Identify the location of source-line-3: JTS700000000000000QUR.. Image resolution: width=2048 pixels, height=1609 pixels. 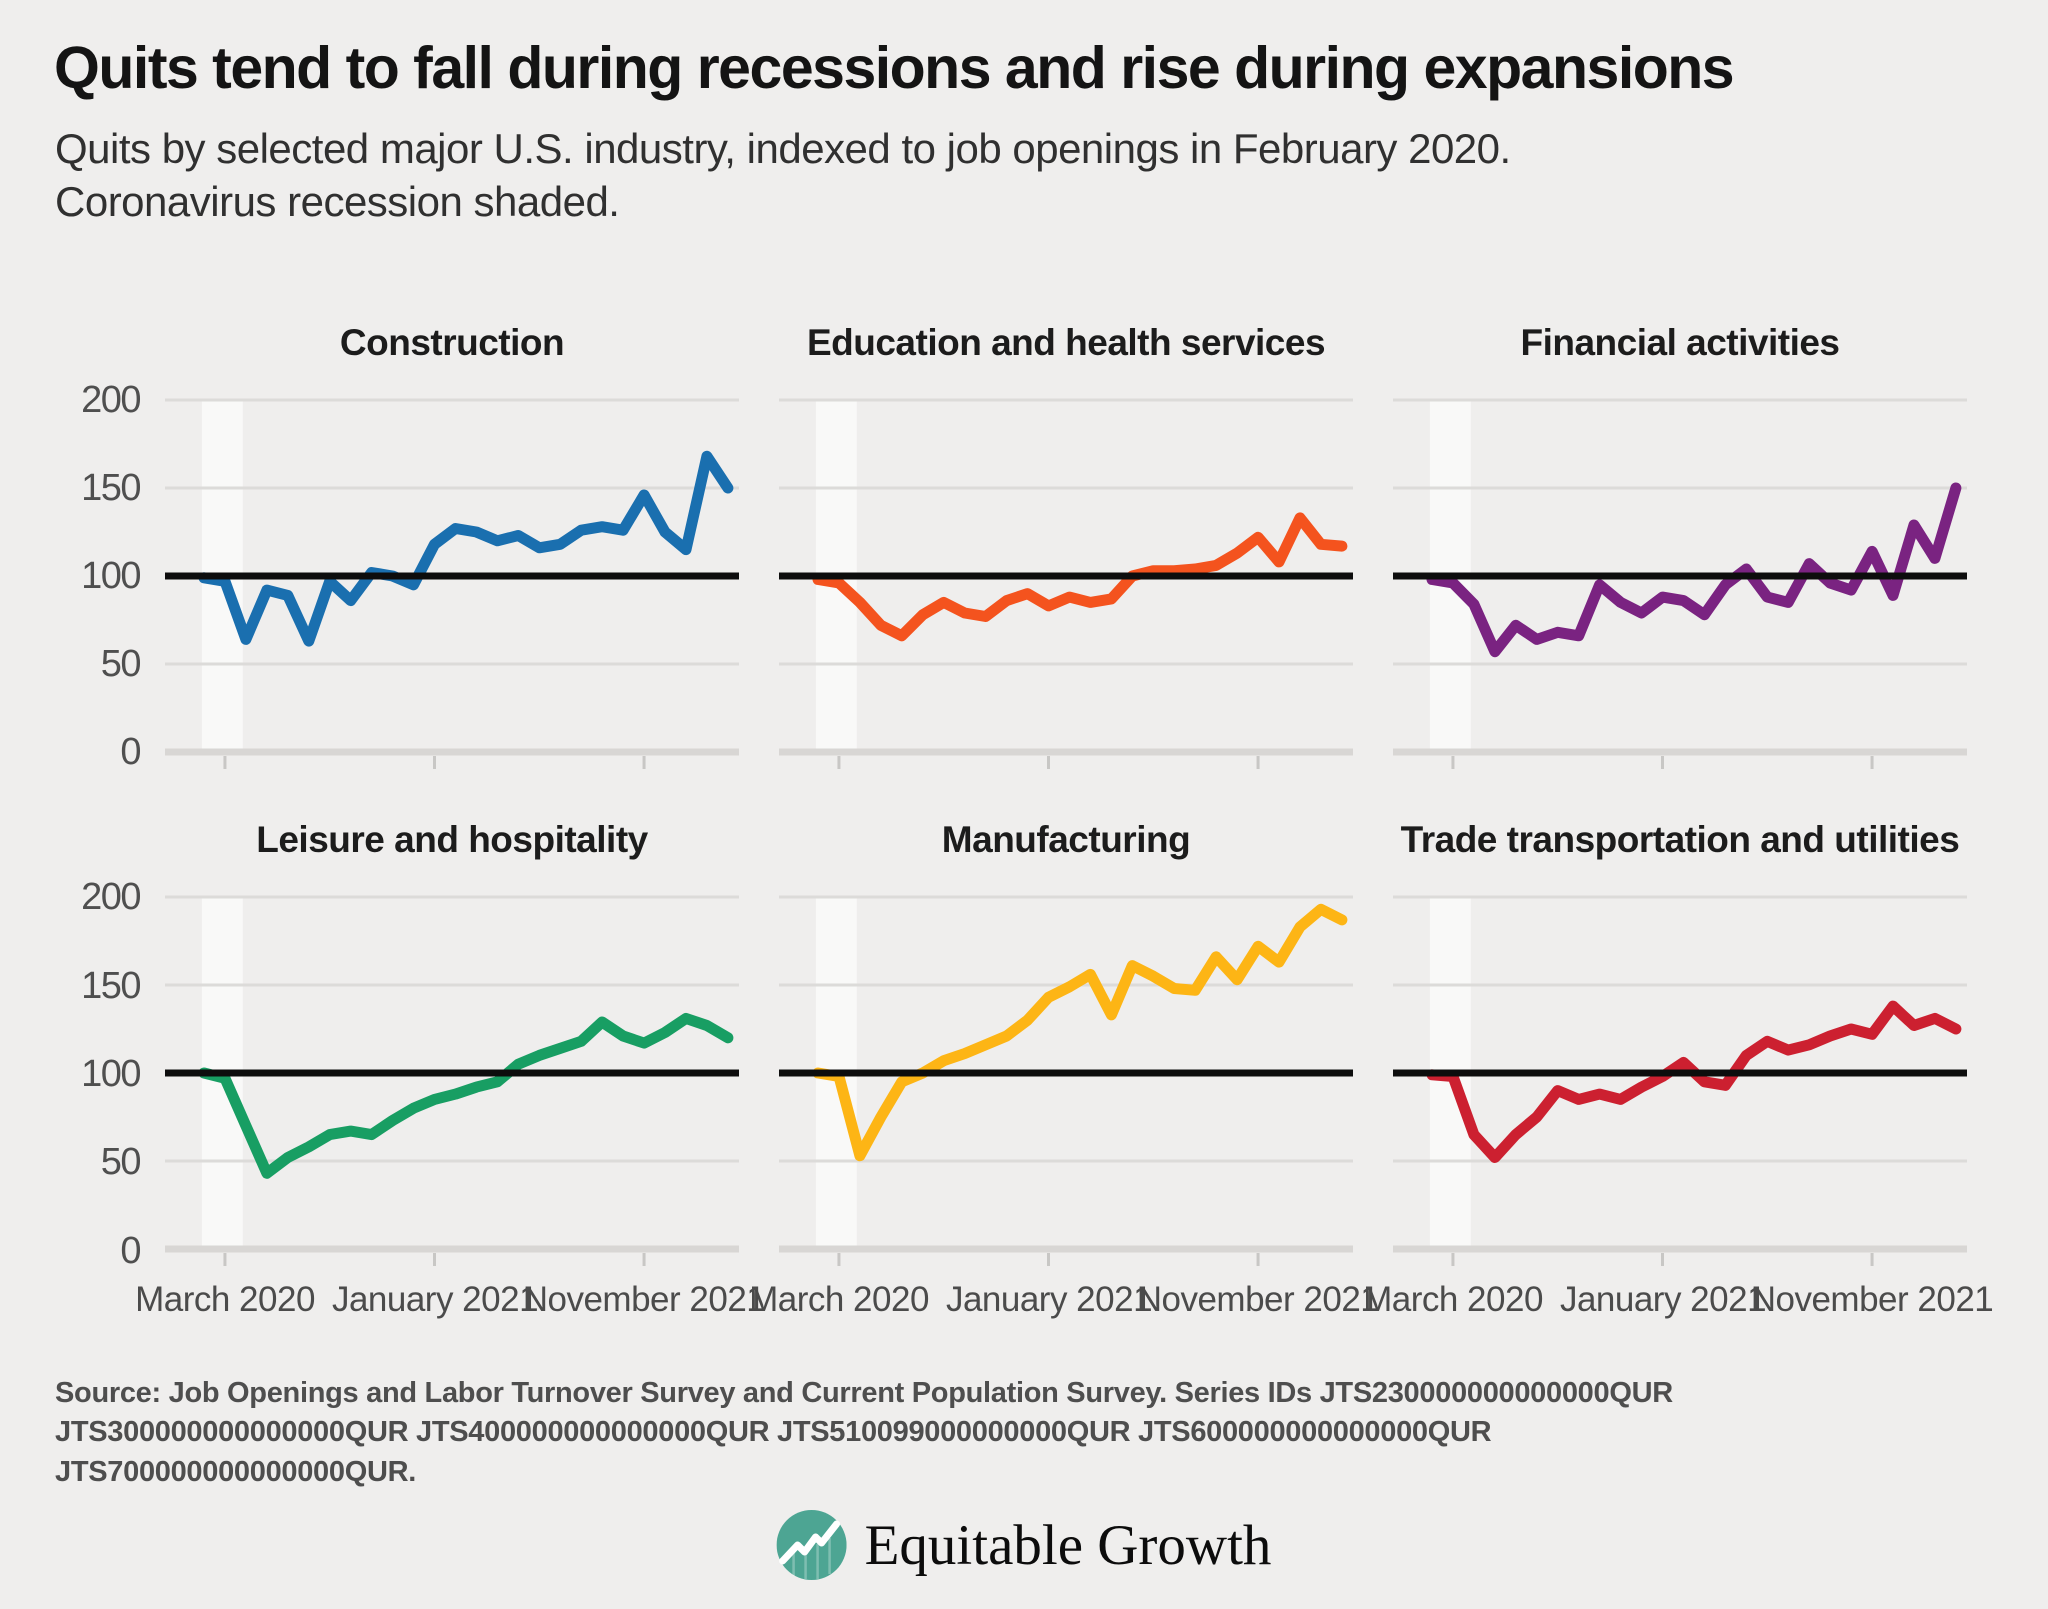
(236, 1471).